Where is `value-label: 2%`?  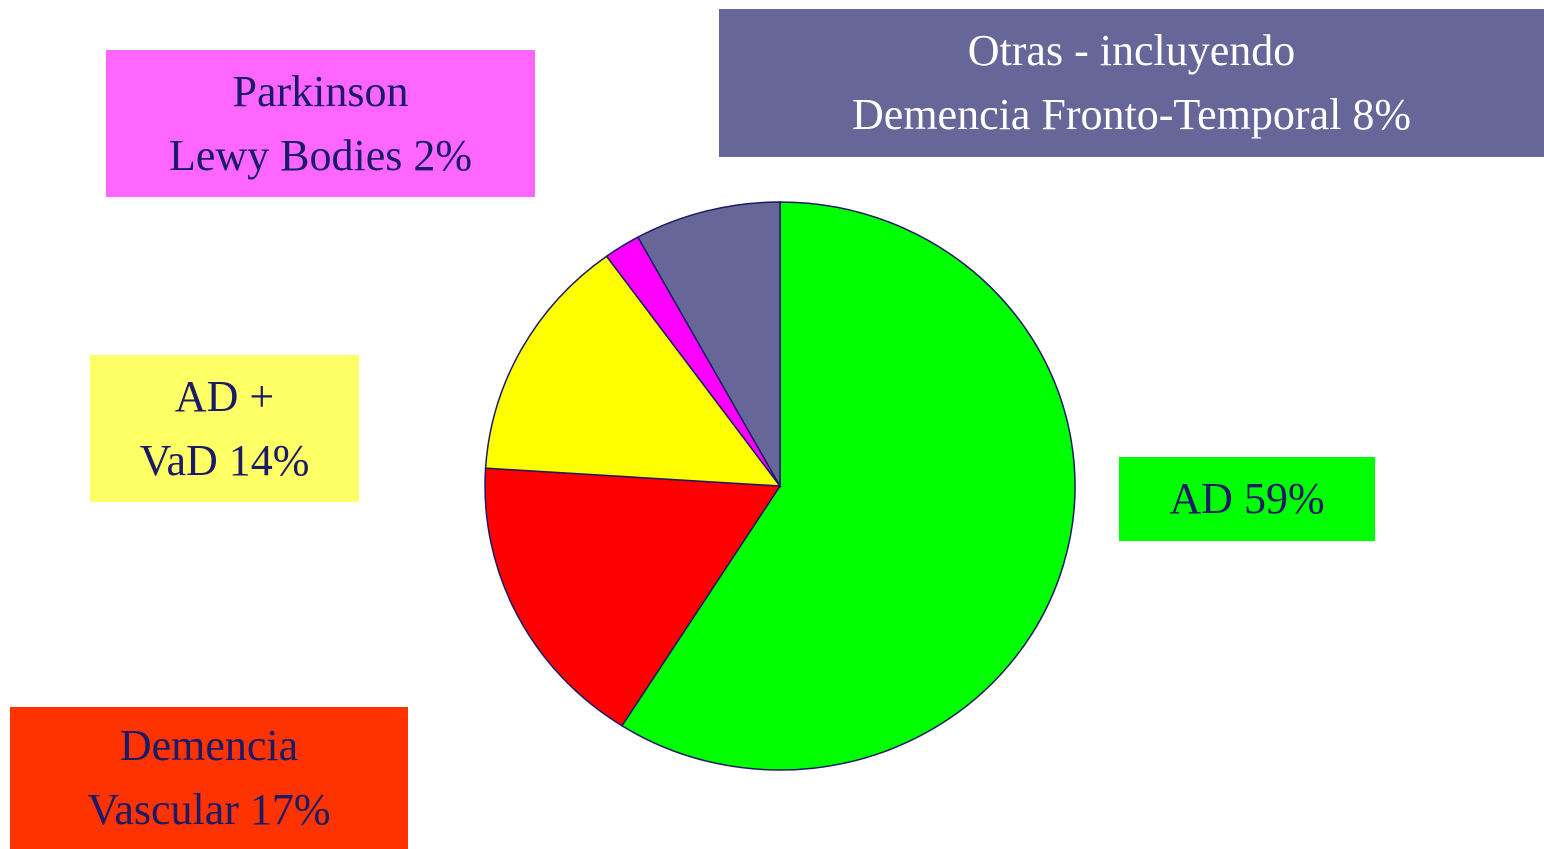 value-label: 2% is located at coordinates (443, 155).